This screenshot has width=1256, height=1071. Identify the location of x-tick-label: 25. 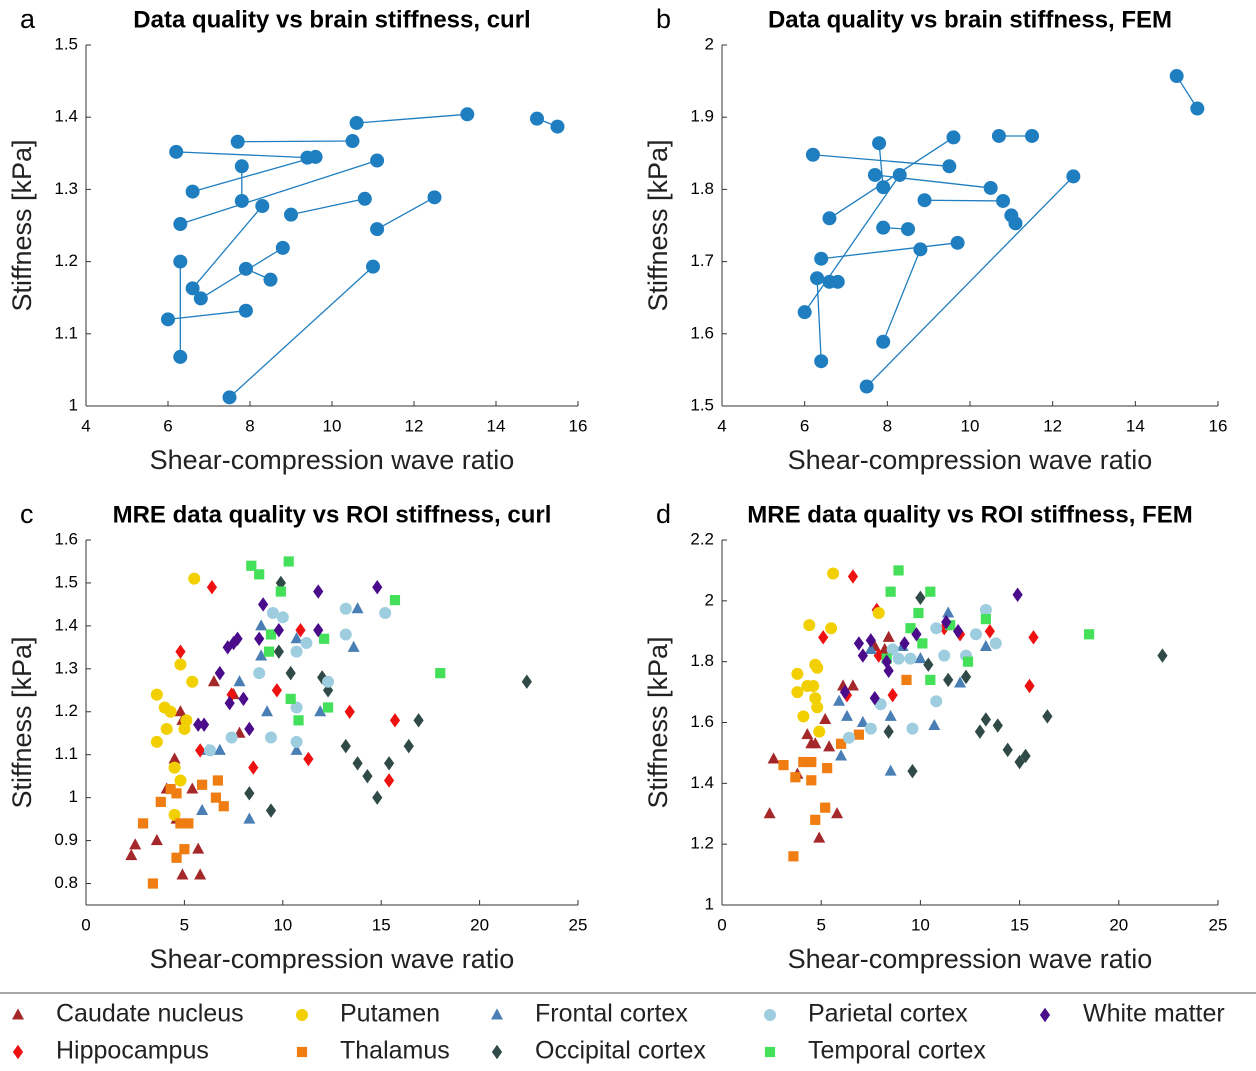
(1218, 924).